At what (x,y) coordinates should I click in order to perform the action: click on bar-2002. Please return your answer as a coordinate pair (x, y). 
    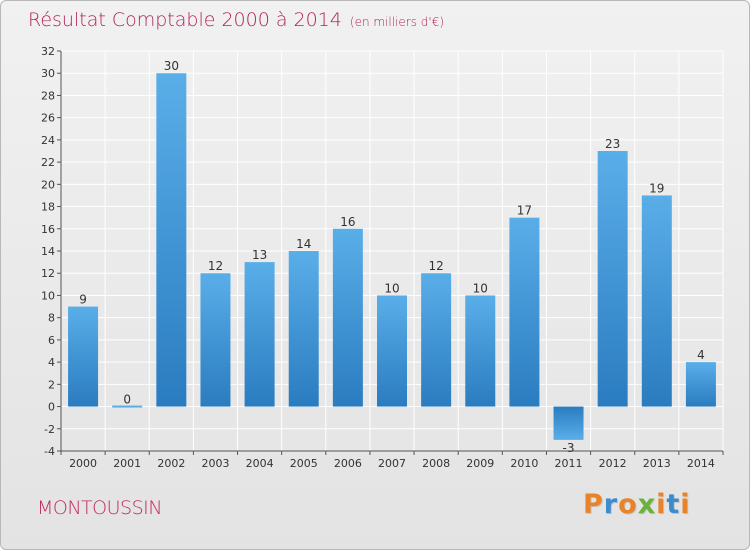
    Looking at the image, I should click on (171, 240).